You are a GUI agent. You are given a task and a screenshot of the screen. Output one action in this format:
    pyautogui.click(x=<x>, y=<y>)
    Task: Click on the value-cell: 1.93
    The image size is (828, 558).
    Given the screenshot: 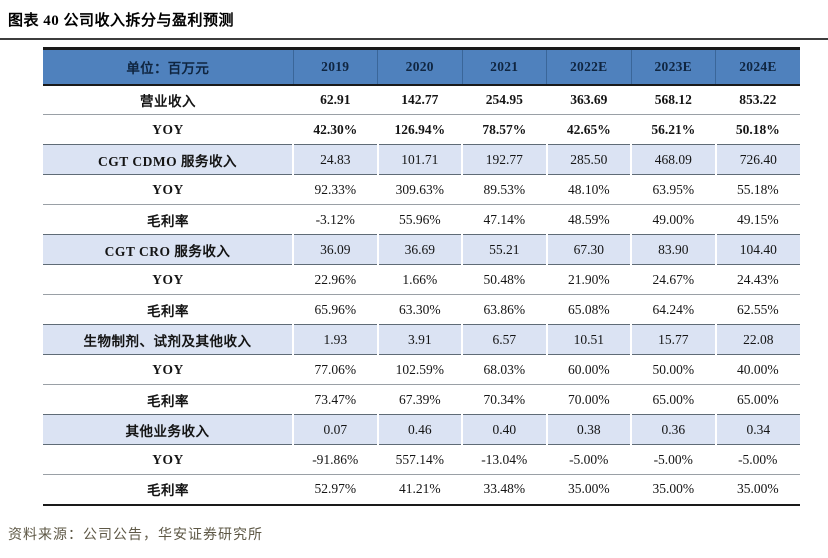 What is the action you would take?
    pyautogui.click(x=335, y=339)
    